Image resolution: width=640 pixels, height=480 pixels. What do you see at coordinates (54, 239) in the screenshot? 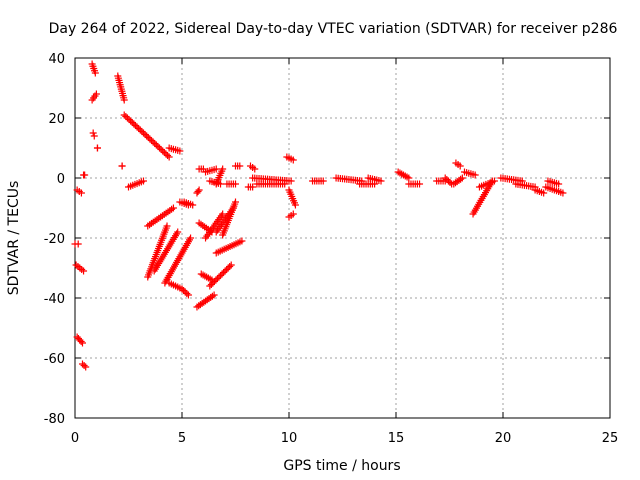
I see `y-tick-label: -20` at bounding box center [54, 239].